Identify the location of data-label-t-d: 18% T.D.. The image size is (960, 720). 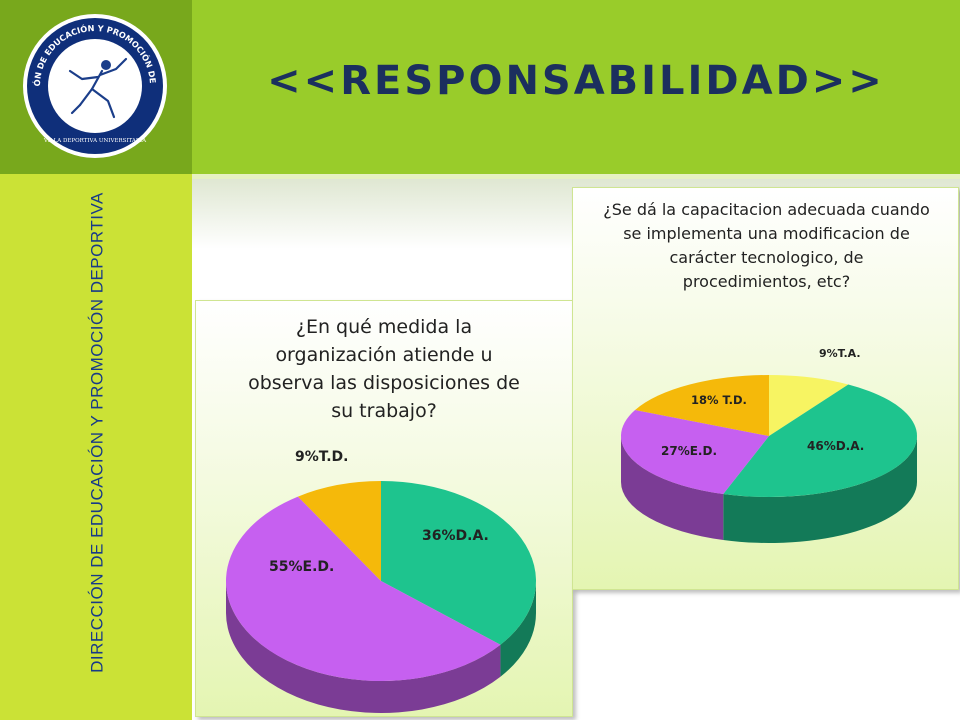
(719, 400).